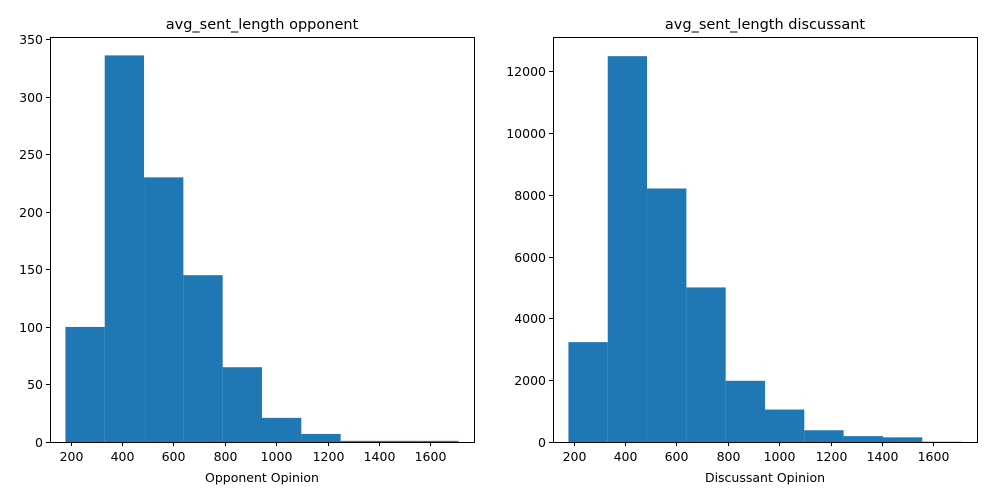 The image size is (1000, 500). What do you see at coordinates (31, 212) in the screenshot?
I see `opponent-y-tick-label-4: 200` at bounding box center [31, 212].